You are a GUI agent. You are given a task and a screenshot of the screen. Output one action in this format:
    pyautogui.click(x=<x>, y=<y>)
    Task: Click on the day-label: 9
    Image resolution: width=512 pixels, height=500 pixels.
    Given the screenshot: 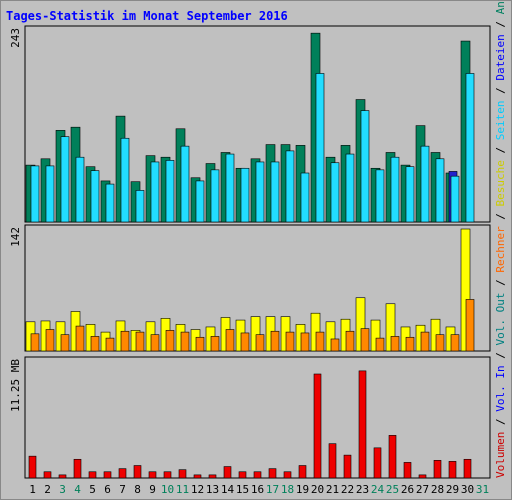 What is the action you would take?
    pyautogui.click(x=152, y=489)
    